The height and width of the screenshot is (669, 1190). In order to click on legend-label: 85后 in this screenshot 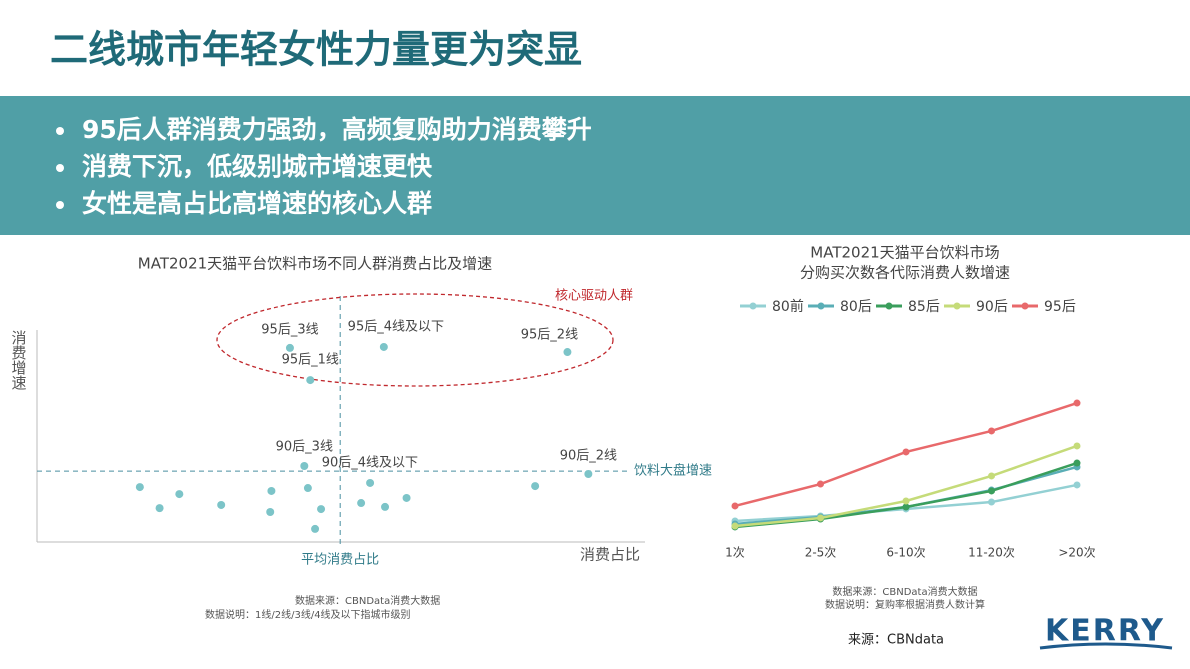, I will do `click(924, 307)`.